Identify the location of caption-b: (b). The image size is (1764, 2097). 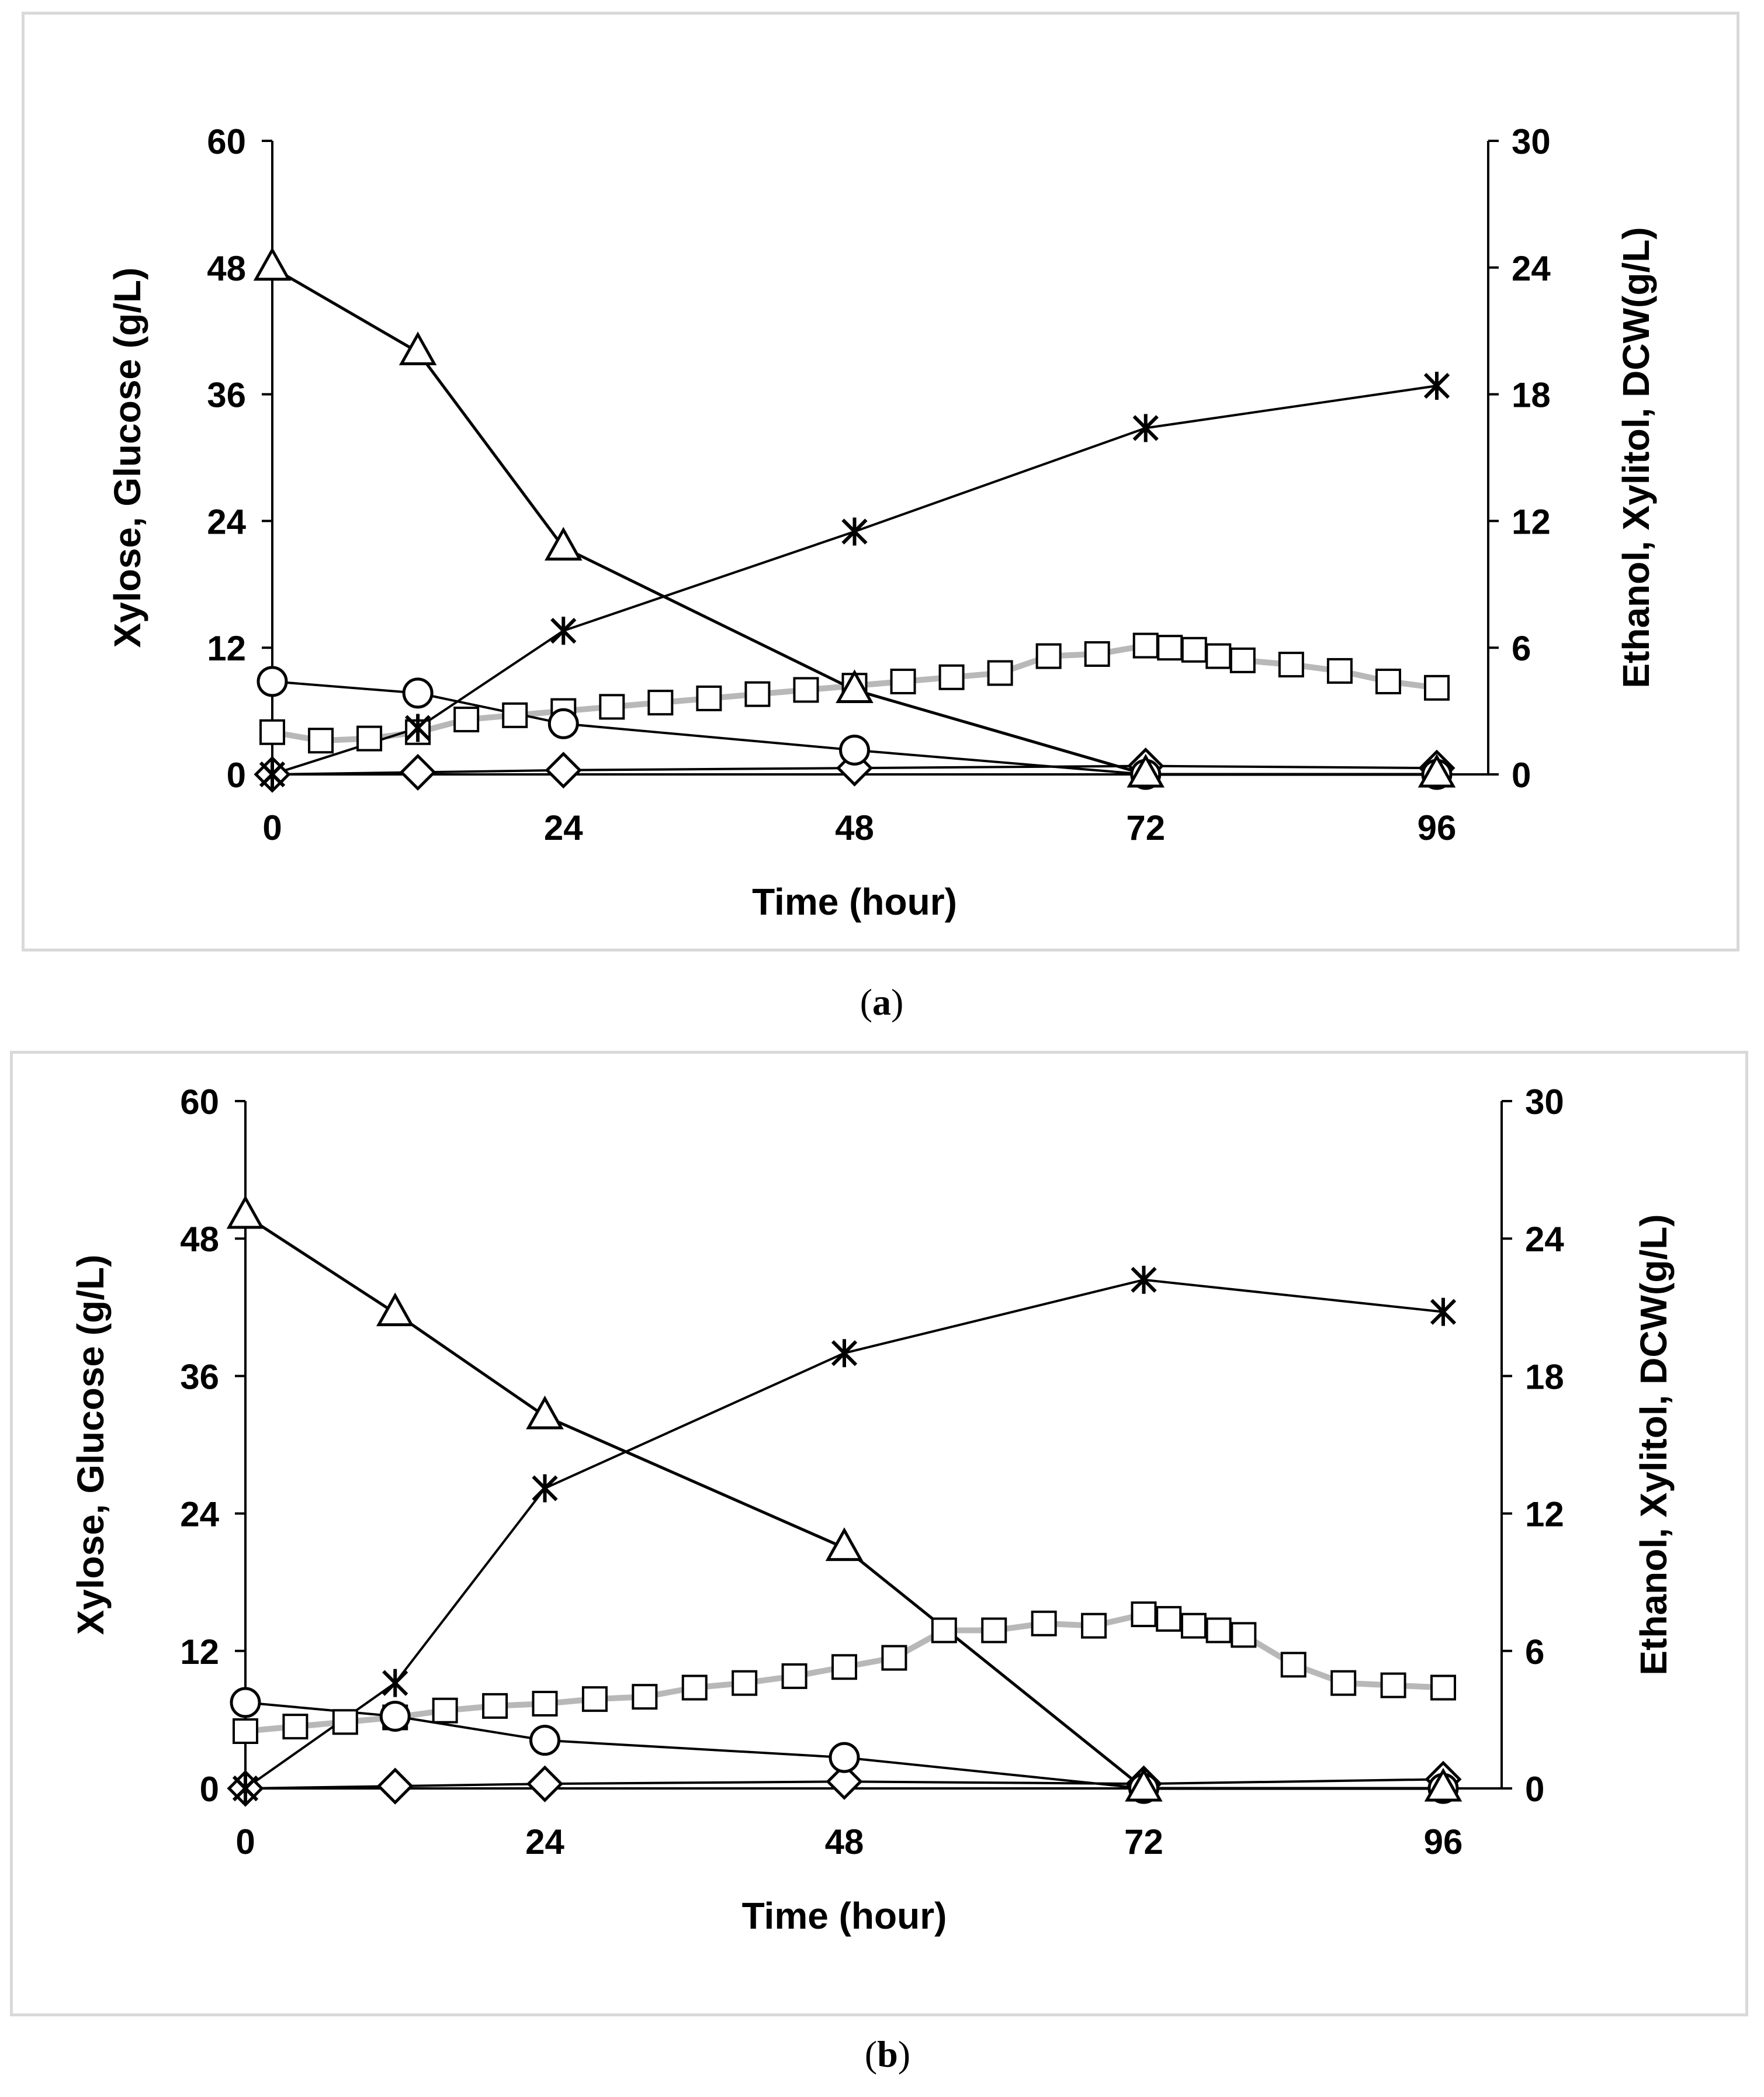
(887, 2054).